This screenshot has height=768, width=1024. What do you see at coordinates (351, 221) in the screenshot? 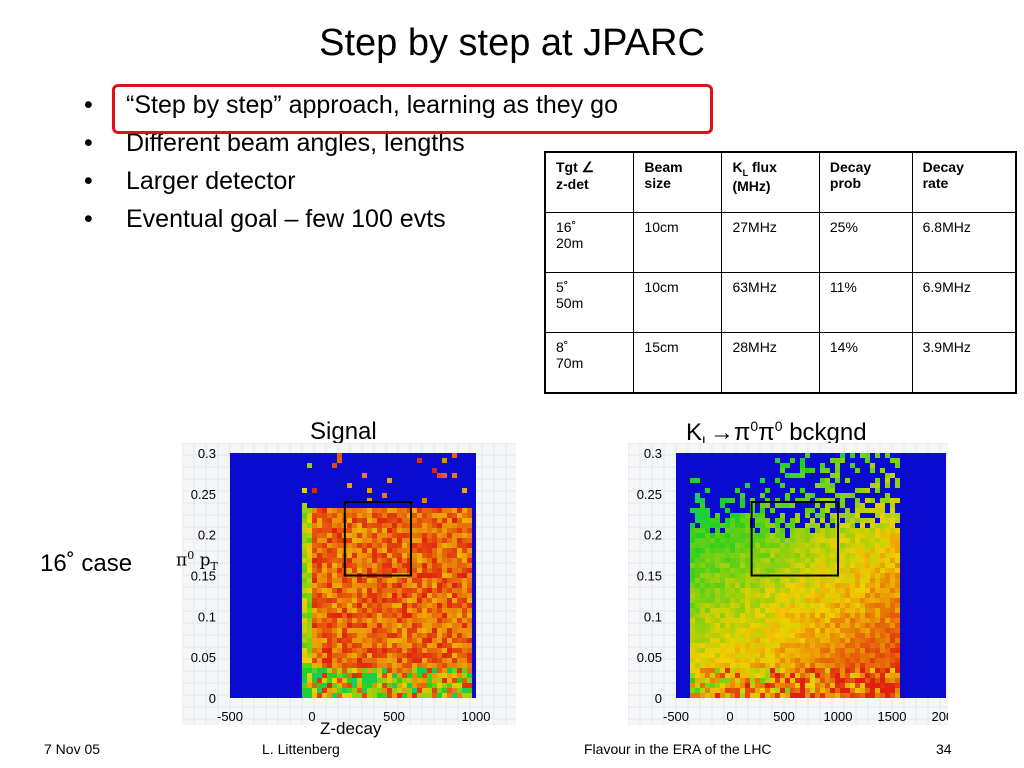
I see `bullet-item: Eventual goal – few 100 evts` at bounding box center [351, 221].